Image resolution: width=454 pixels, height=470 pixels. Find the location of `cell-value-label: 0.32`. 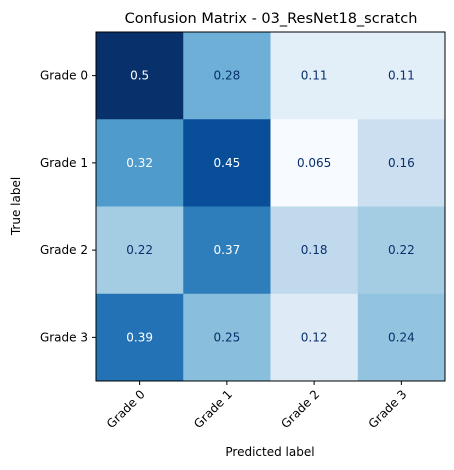

cell-value-label: 0.32 is located at coordinates (139, 163).